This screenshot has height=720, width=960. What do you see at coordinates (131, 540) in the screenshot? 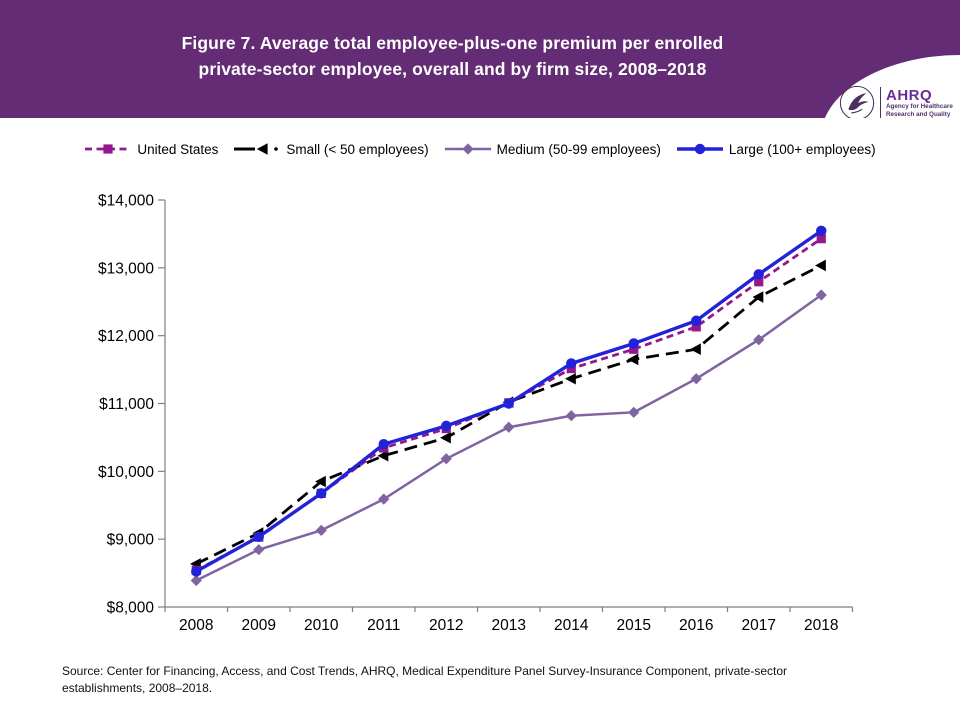
I see `y-tick-label: $9,000` at bounding box center [131, 540].